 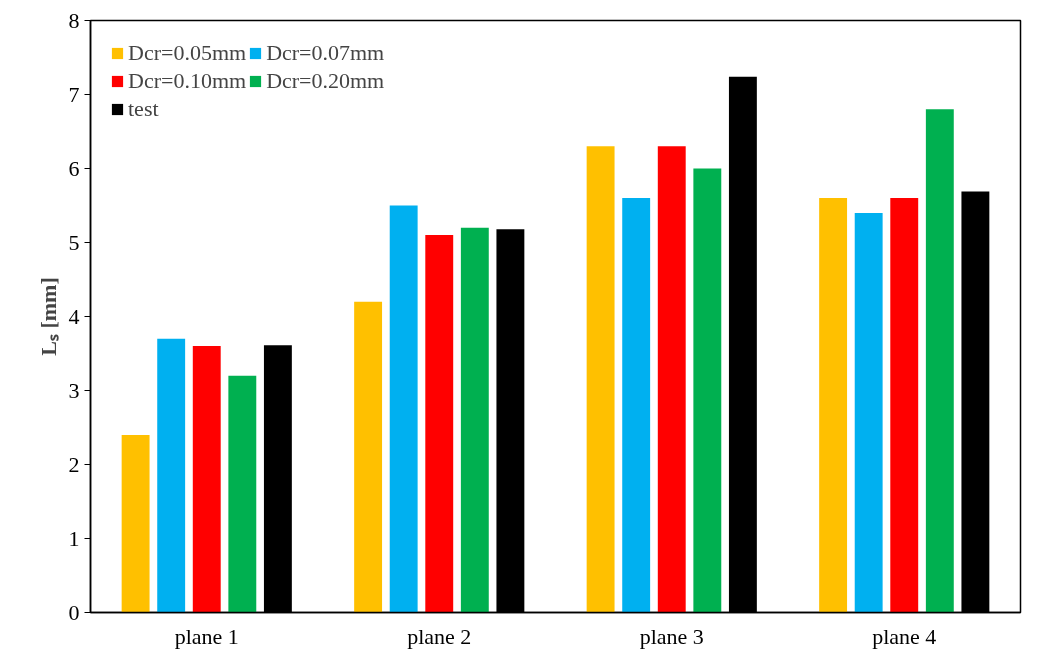 I want to click on x-tick-label: plane 3, so click(x=671, y=636).